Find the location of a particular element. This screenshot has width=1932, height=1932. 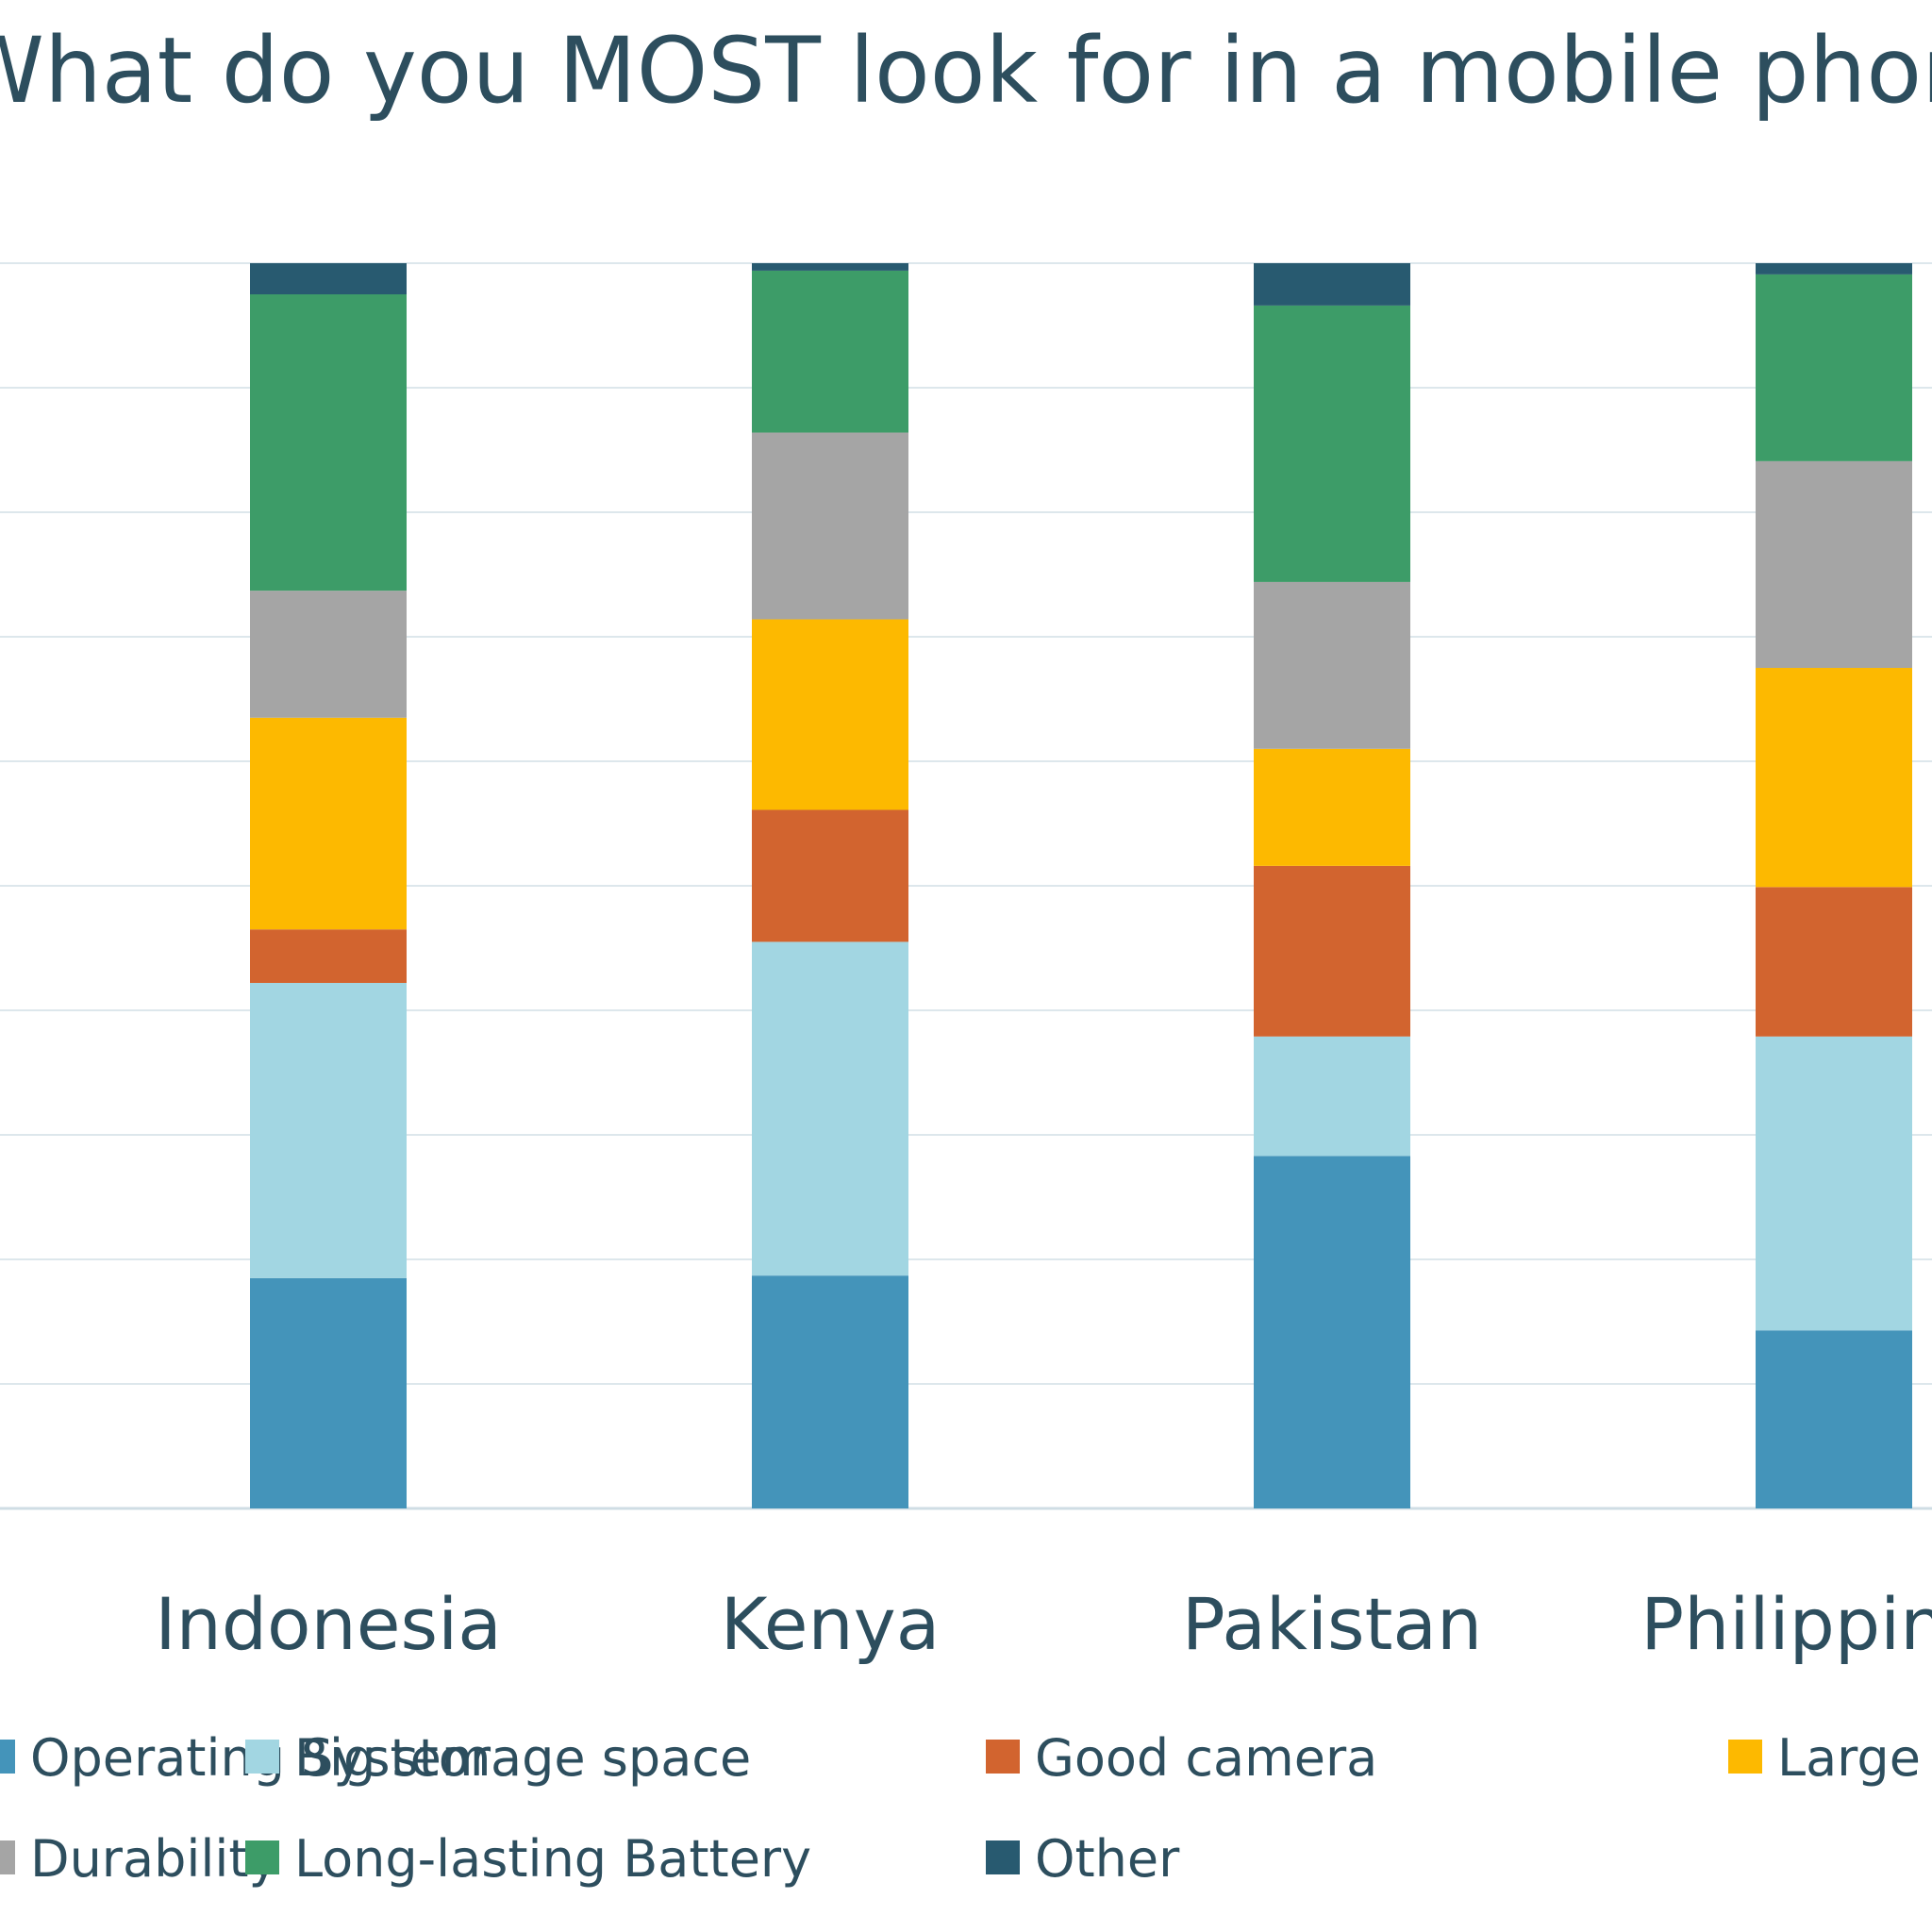

legend-label: Large Display is located at coordinates (1855, 1758).